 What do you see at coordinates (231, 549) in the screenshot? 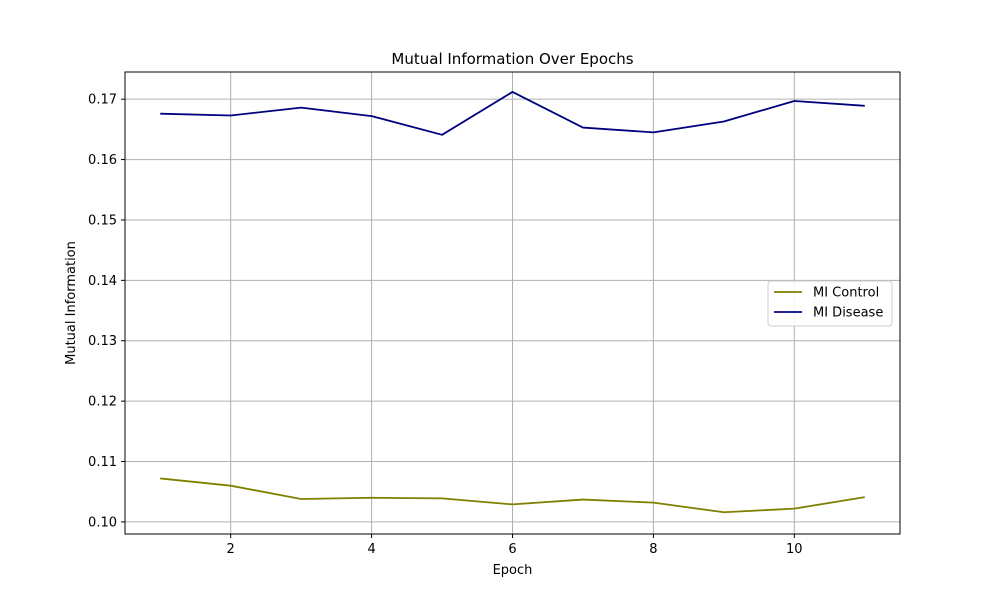
I see `x-tick-label: 2` at bounding box center [231, 549].